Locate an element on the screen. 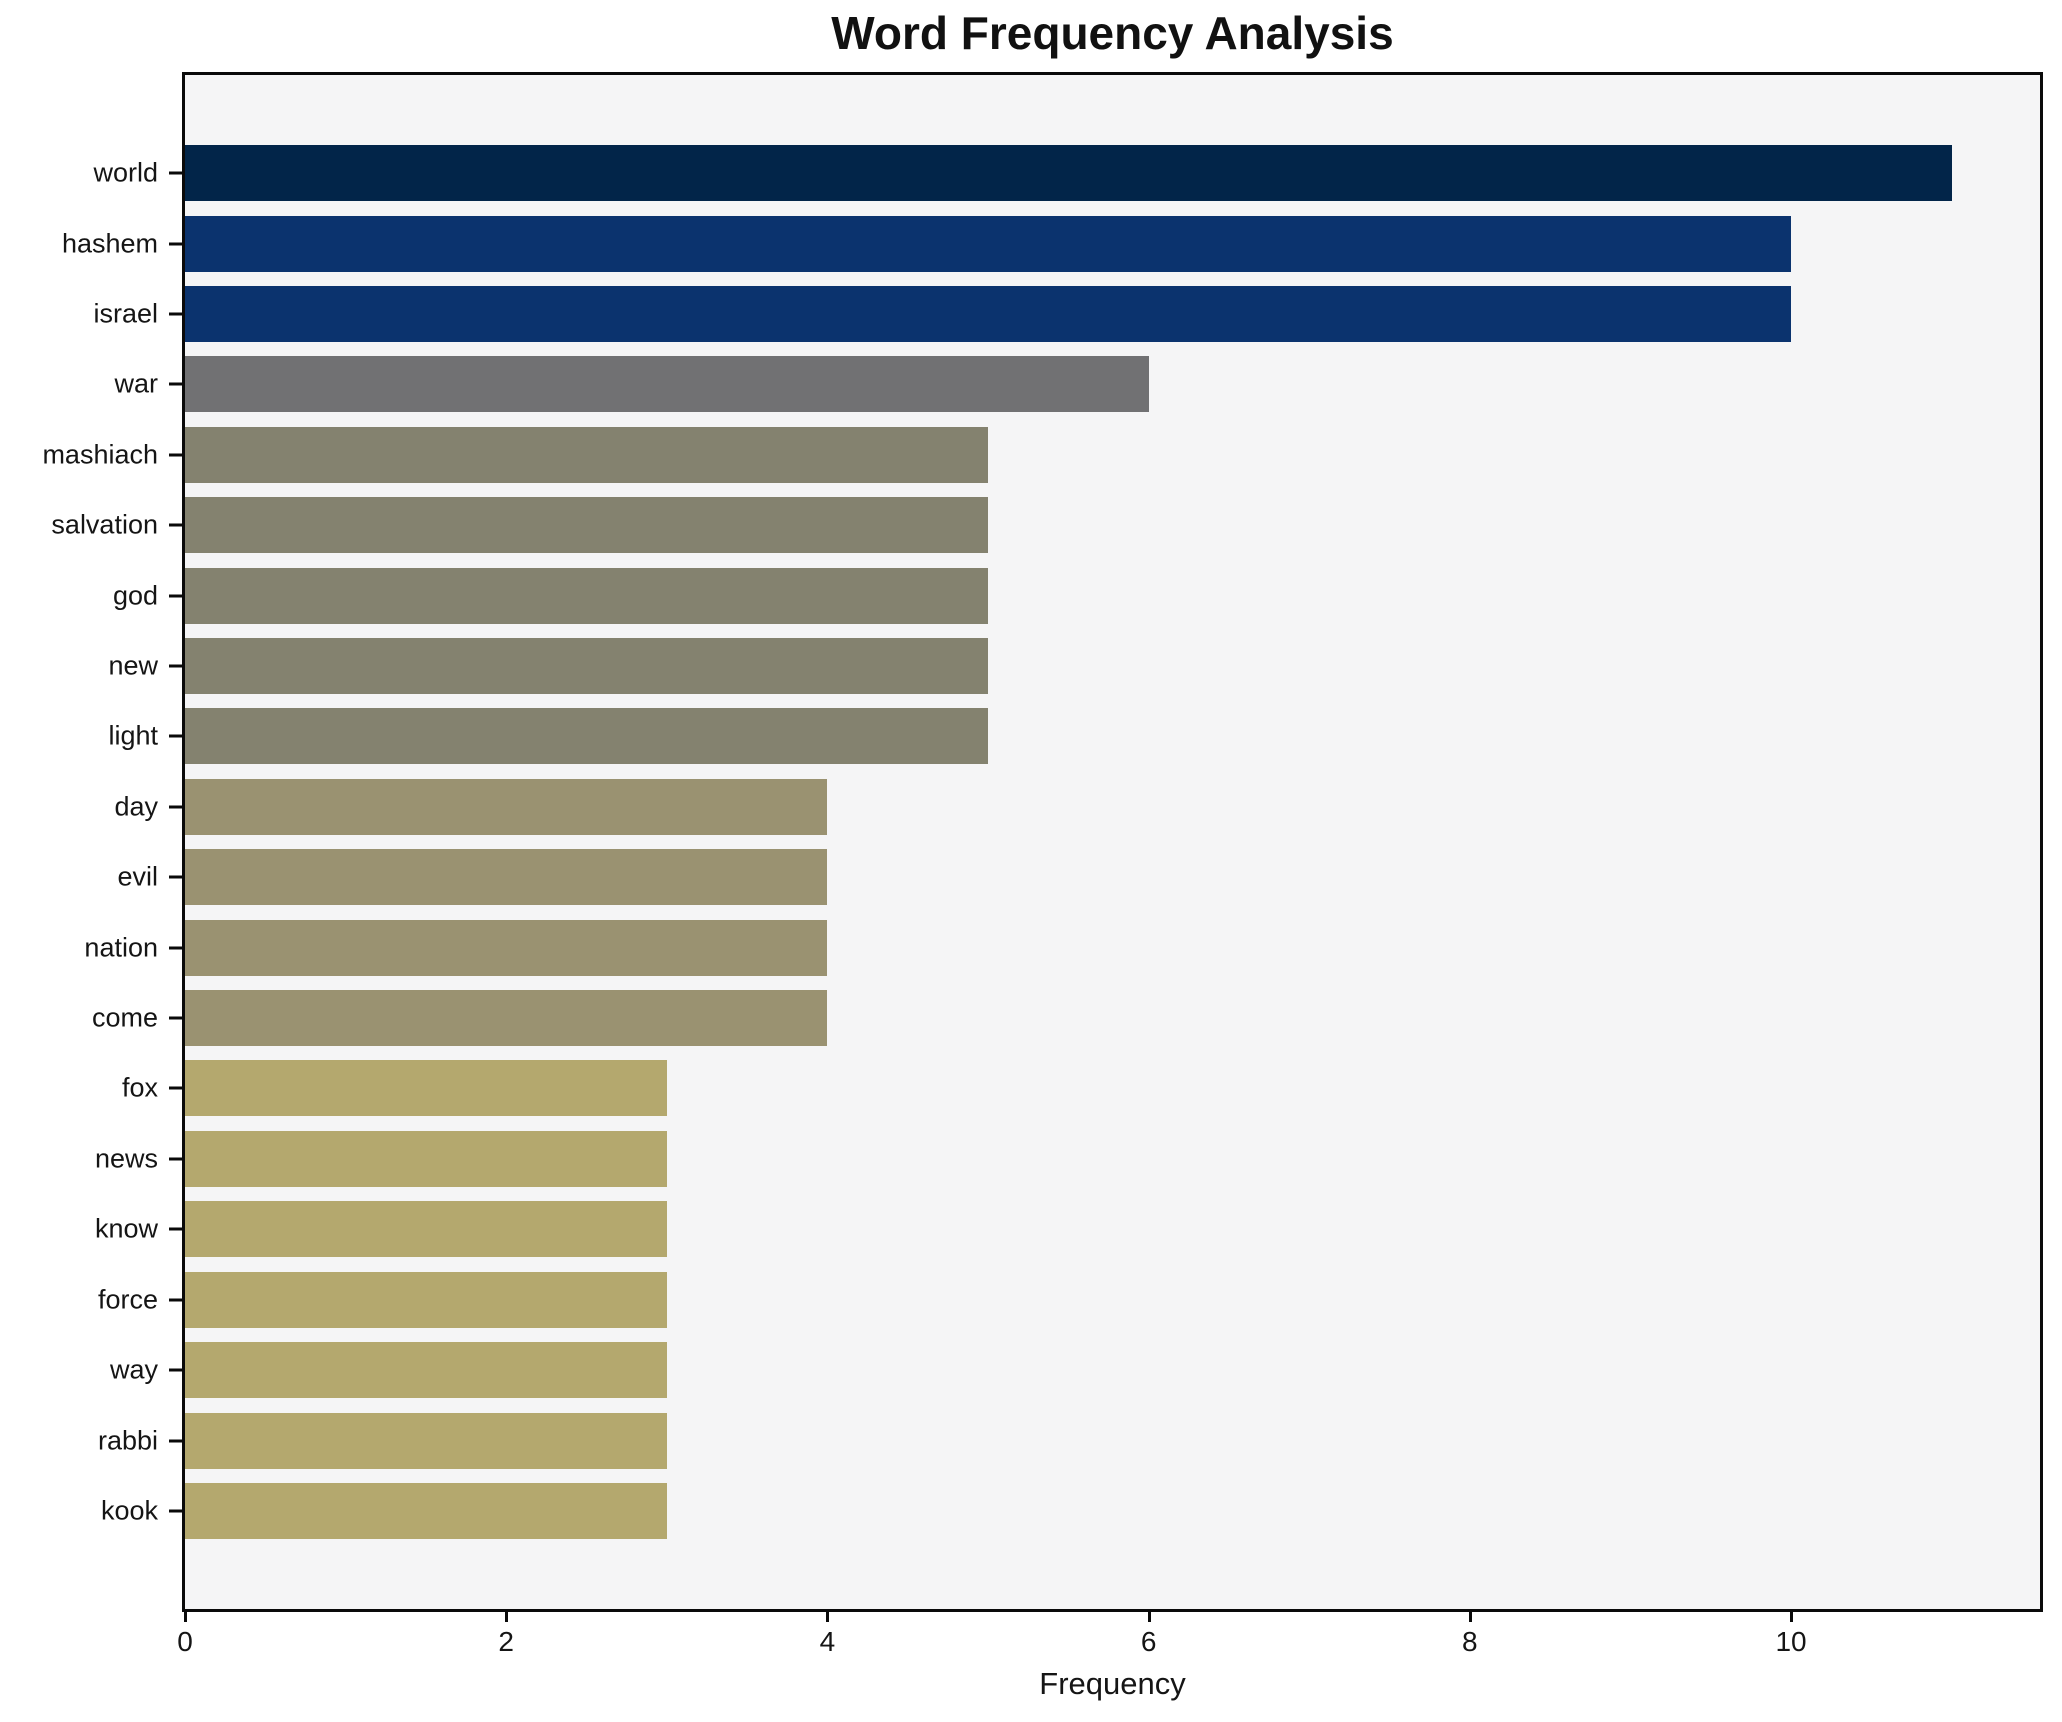 This screenshot has width=2062, height=1722. chart-title: Word Frequency Analysis is located at coordinates (1112, 33).